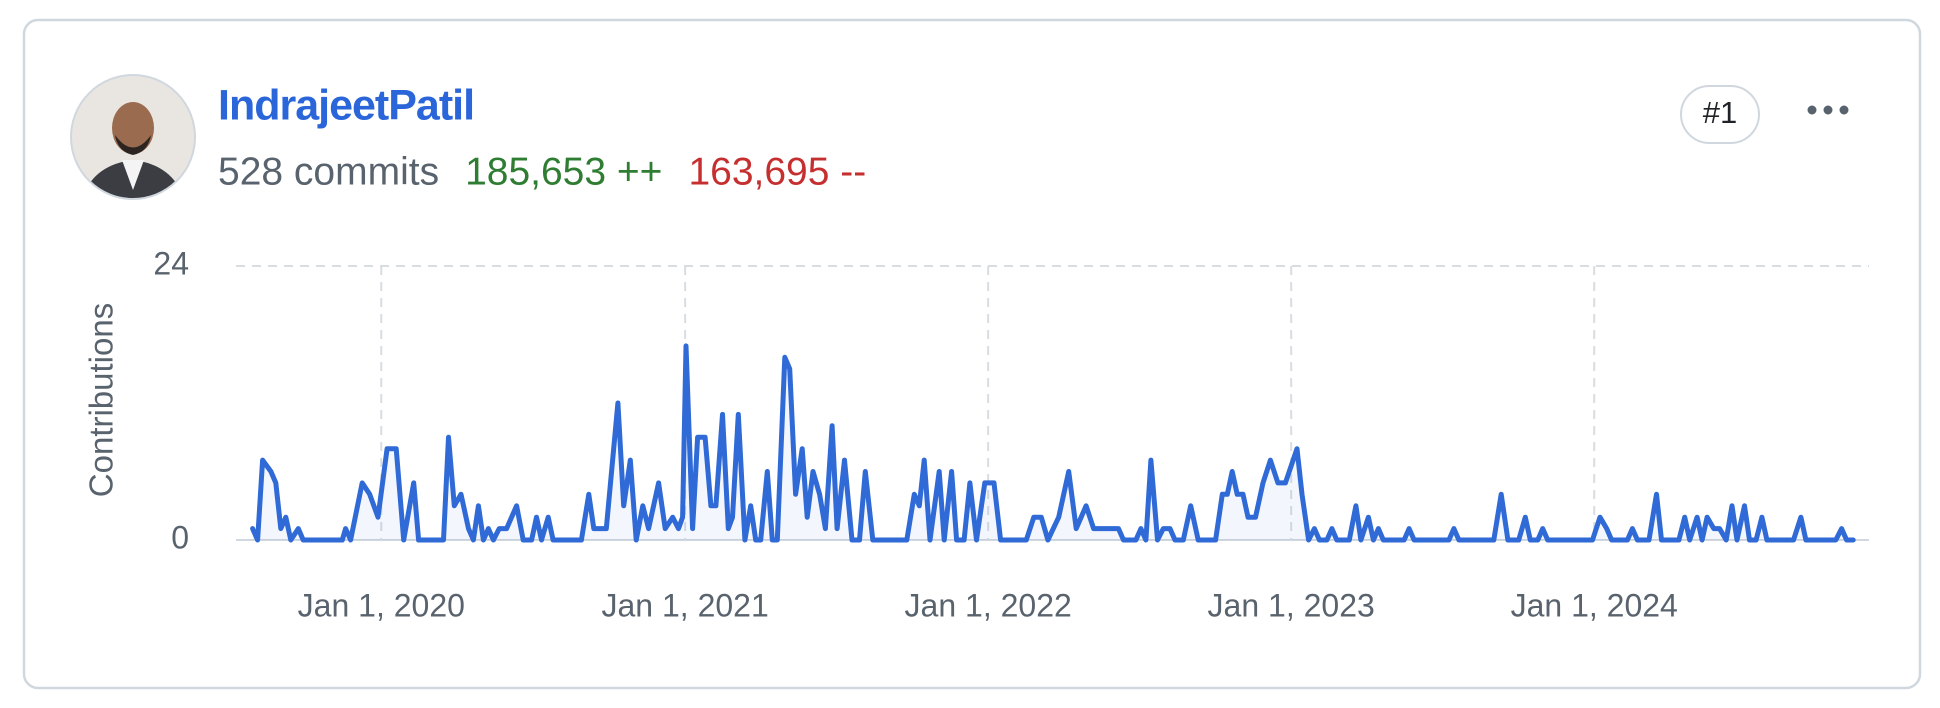 This screenshot has height=708, width=1940. What do you see at coordinates (563, 171) in the screenshot?
I see `additions: 185,653 ++` at bounding box center [563, 171].